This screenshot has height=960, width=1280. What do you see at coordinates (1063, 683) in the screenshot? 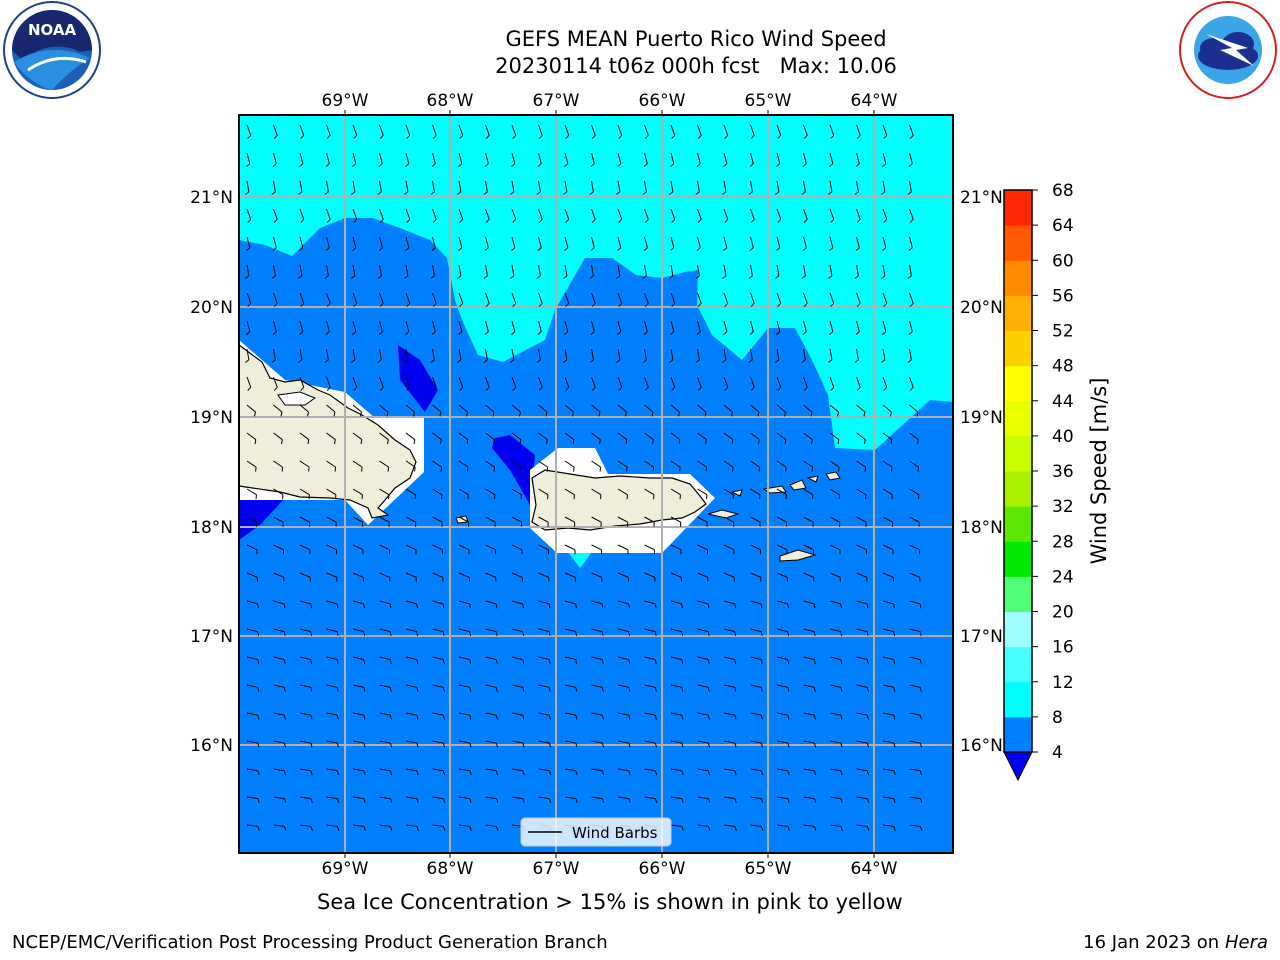
I see `colorbar-tick-label: 12` at bounding box center [1063, 683].